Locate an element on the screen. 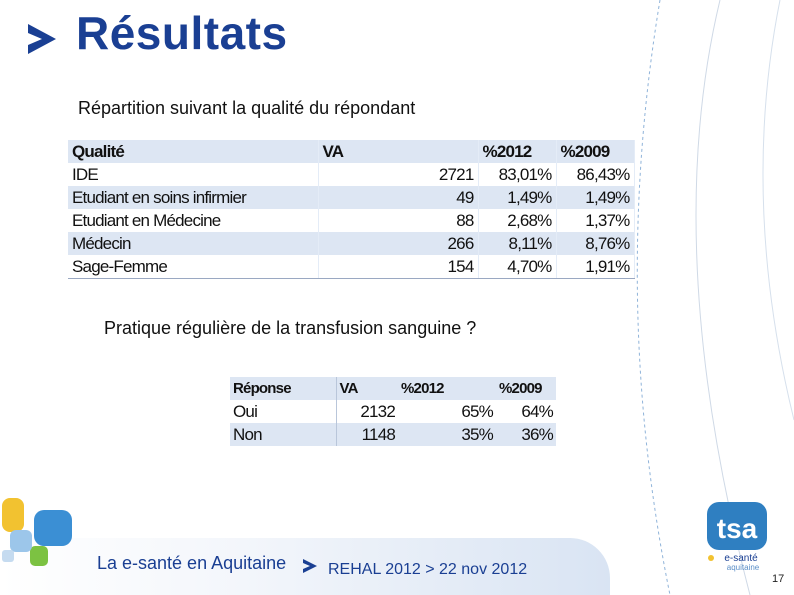  table-cell: 83,01% is located at coordinates (517, 174).